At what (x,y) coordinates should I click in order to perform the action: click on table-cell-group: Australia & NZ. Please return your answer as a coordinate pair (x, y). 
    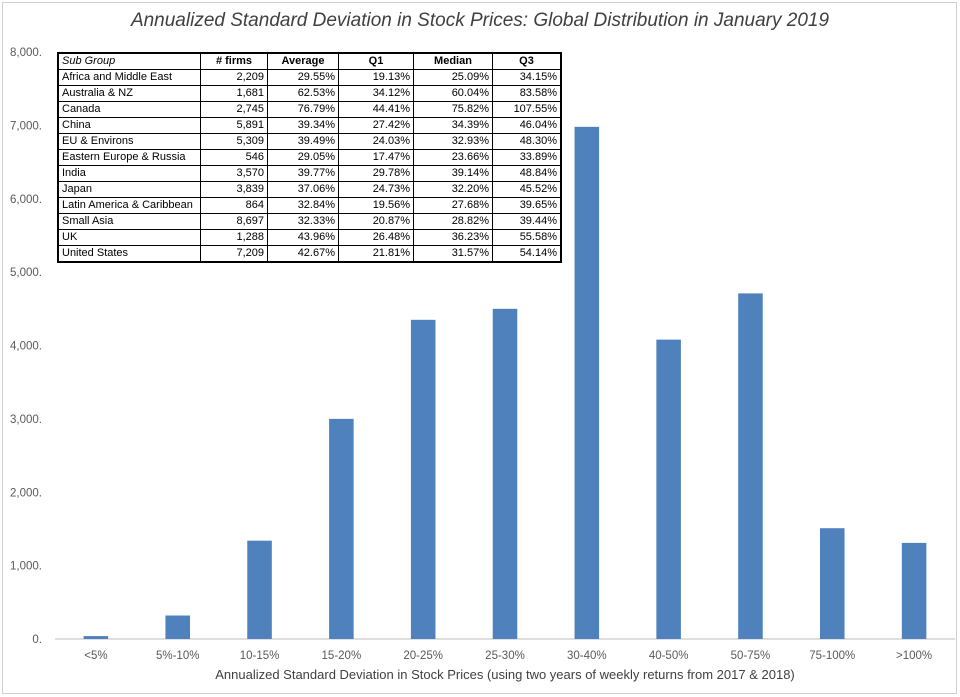
    Looking at the image, I should click on (129, 93).